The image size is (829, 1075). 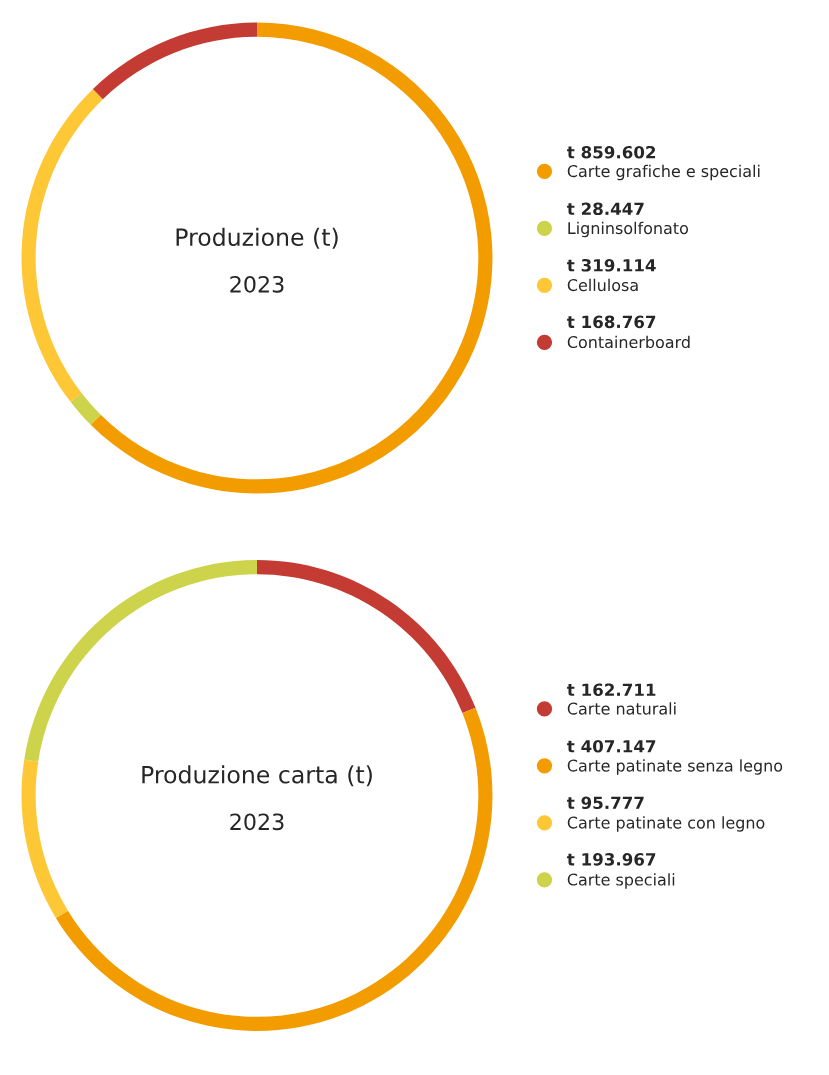 What do you see at coordinates (611, 690) in the screenshot?
I see `data-label: t 162.711` at bounding box center [611, 690].